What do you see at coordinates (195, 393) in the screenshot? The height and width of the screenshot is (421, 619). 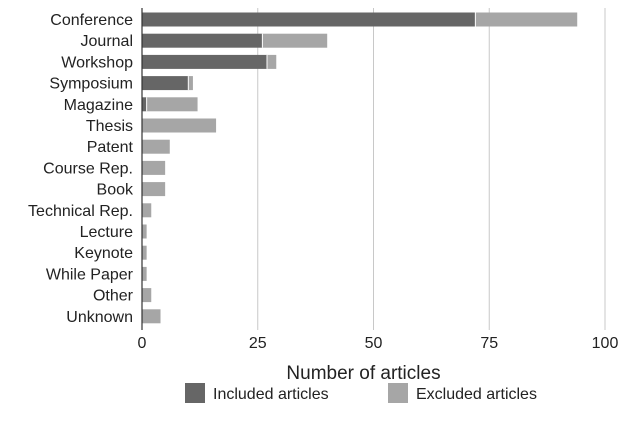 I see `legend-swatch-included` at bounding box center [195, 393].